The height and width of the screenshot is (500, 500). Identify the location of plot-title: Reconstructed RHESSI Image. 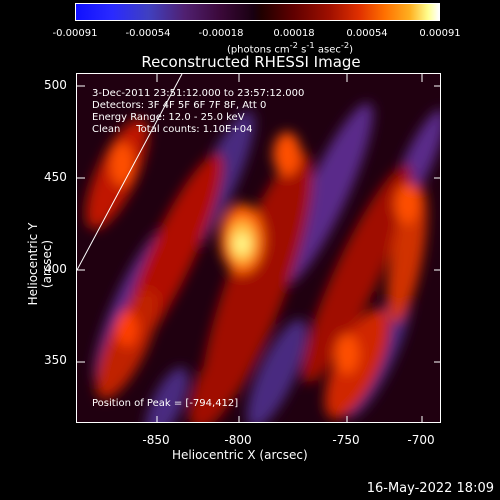
(251, 62).